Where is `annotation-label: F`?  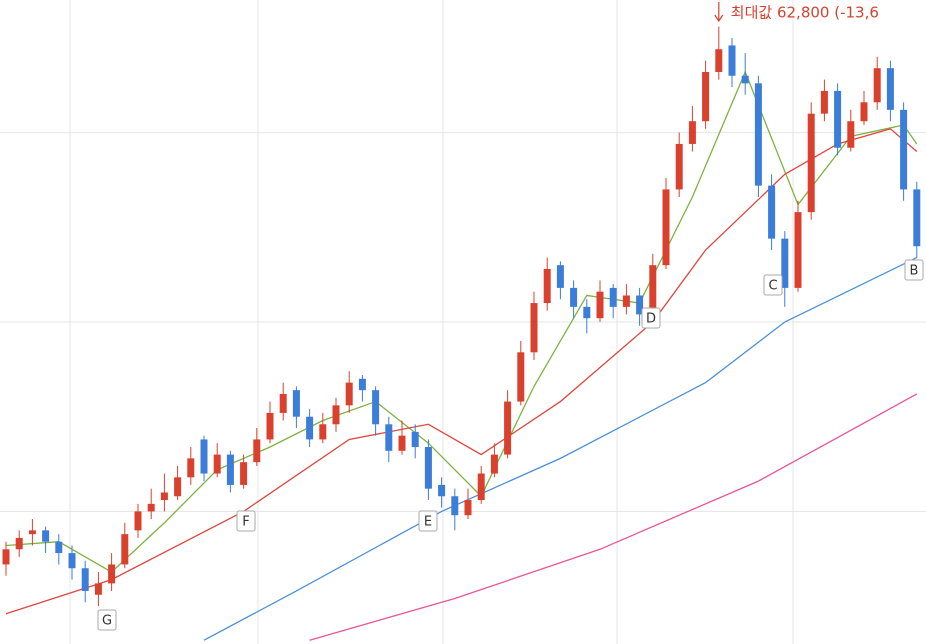 annotation-label: F is located at coordinates (245, 522).